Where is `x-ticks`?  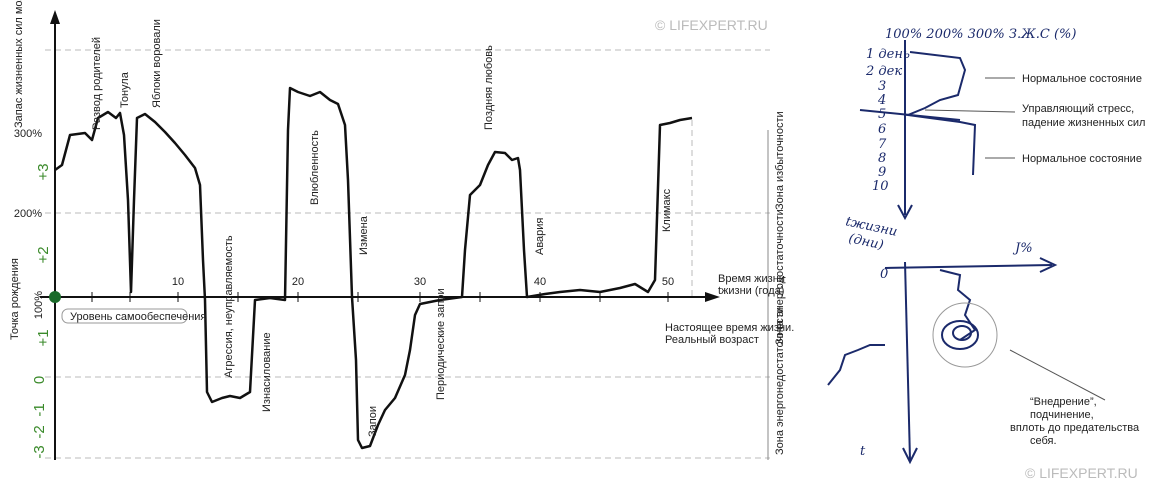 x-ticks is located at coordinates (380, 297).